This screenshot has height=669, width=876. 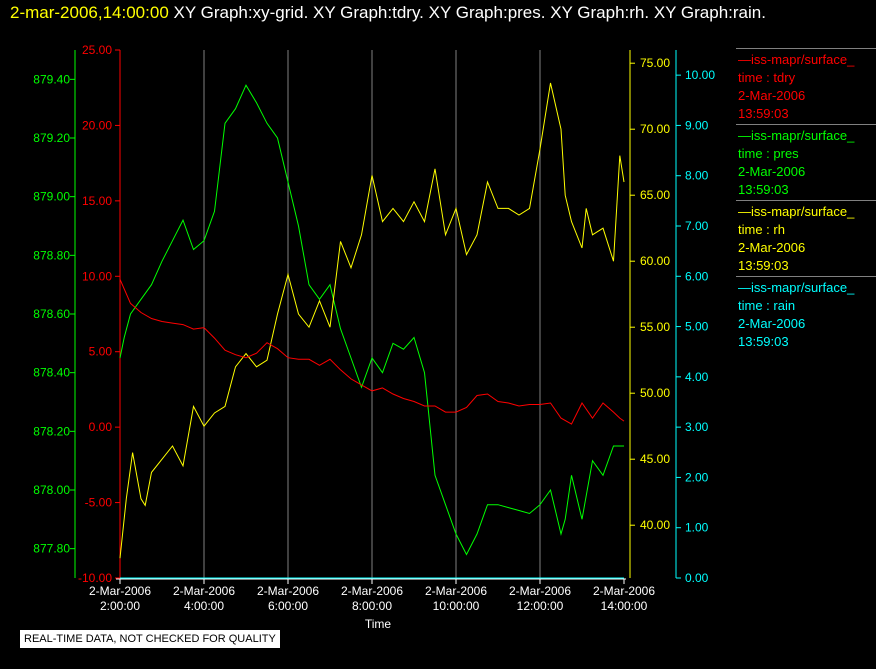 What do you see at coordinates (655, 327) in the screenshot?
I see `rh-tick-label: 55.00` at bounding box center [655, 327].